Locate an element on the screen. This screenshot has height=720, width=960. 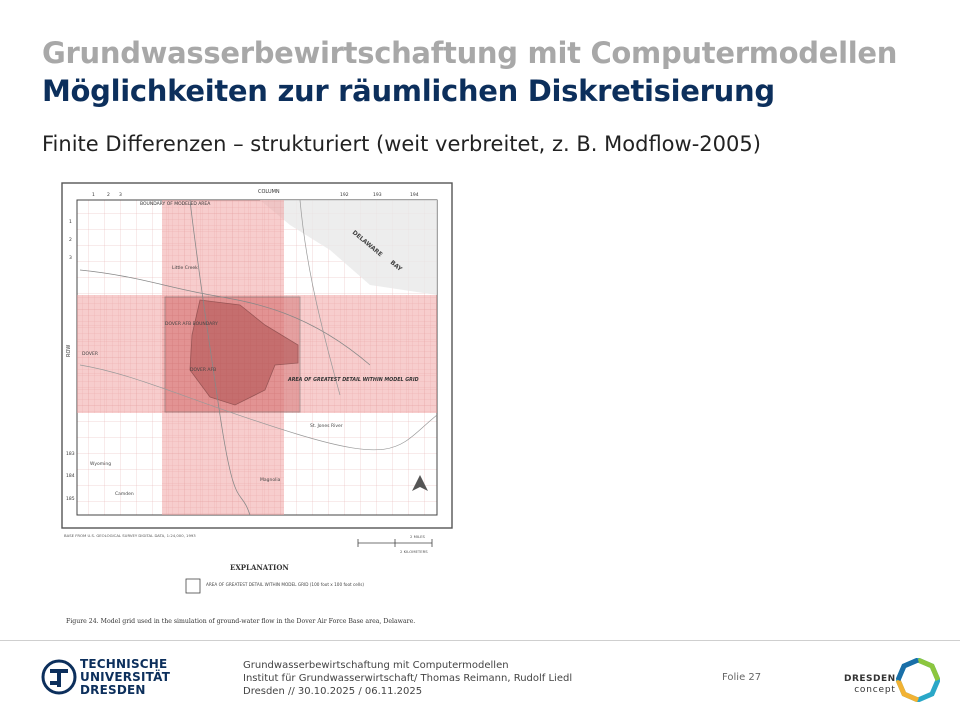
place-label: DOVER is located at coordinates (90, 354).